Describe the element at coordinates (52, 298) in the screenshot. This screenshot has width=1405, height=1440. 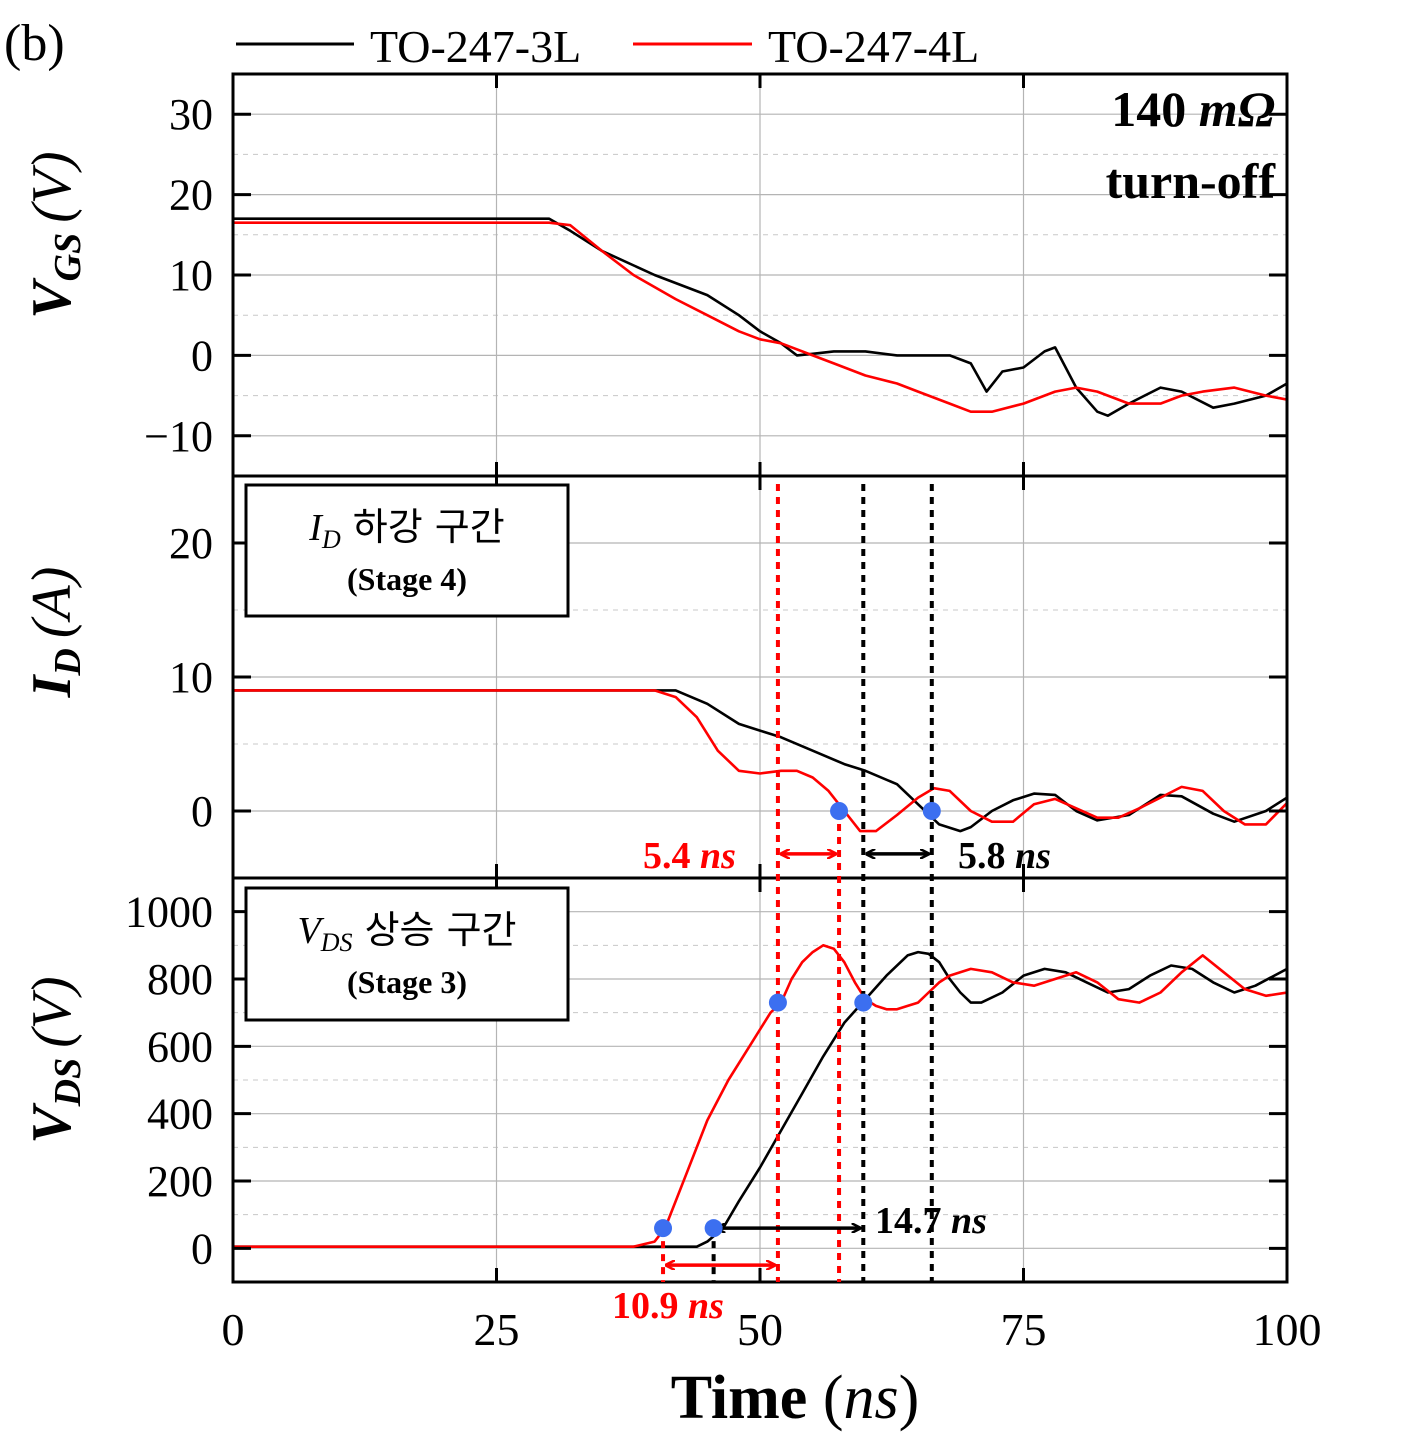
I see `y-title-vgs-main: V` at that location.